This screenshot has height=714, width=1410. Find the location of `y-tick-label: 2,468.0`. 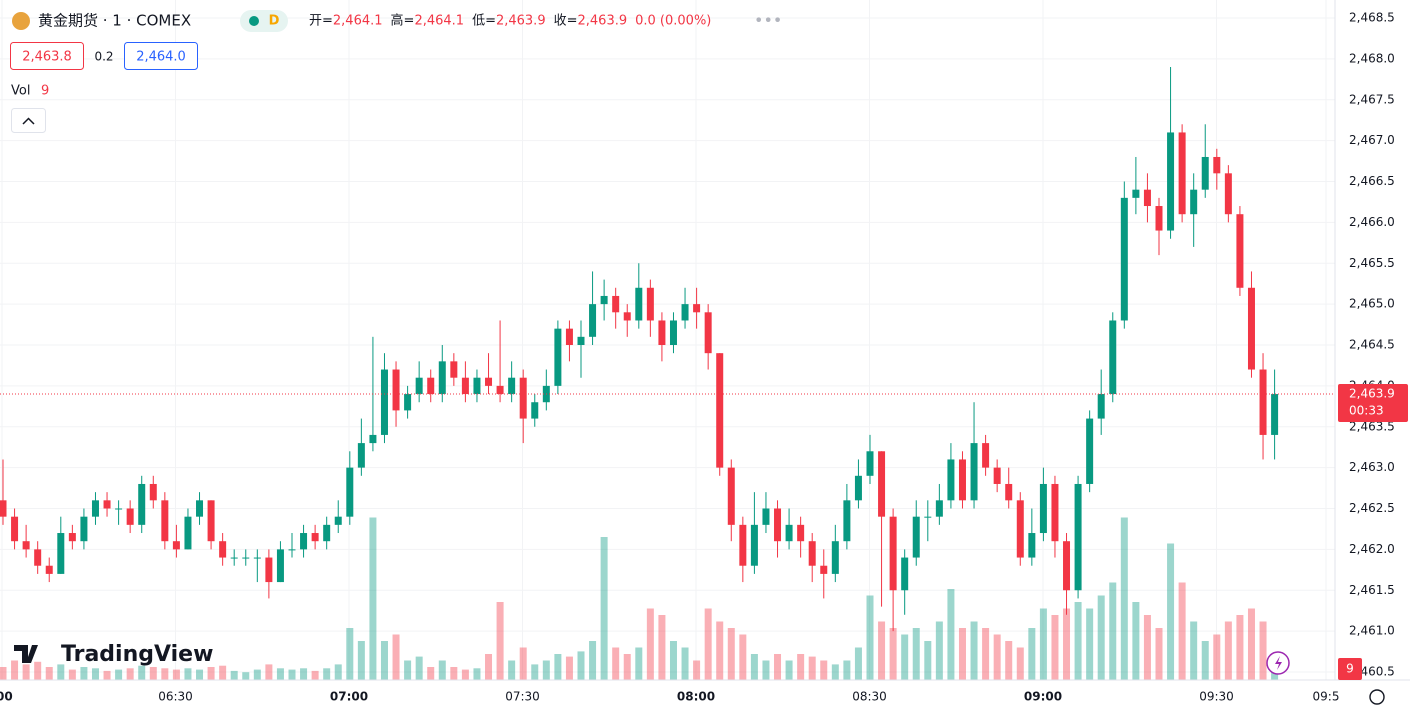

y-tick-label: 2,468.0 is located at coordinates (1372, 58).